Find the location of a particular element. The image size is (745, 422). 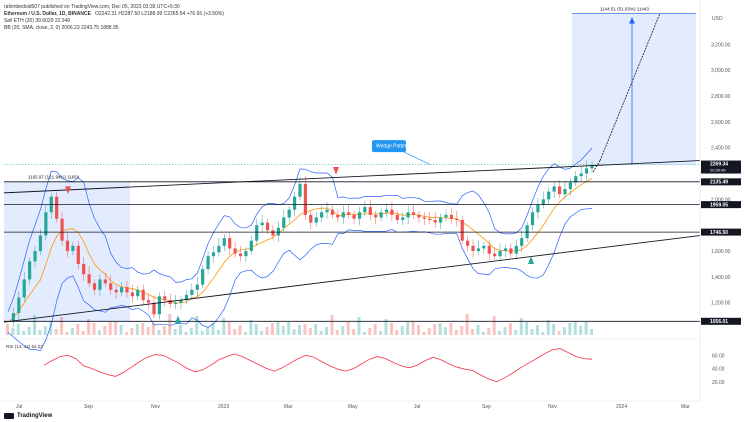

time-tick-label: 2023 is located at coordinates (223, 407).